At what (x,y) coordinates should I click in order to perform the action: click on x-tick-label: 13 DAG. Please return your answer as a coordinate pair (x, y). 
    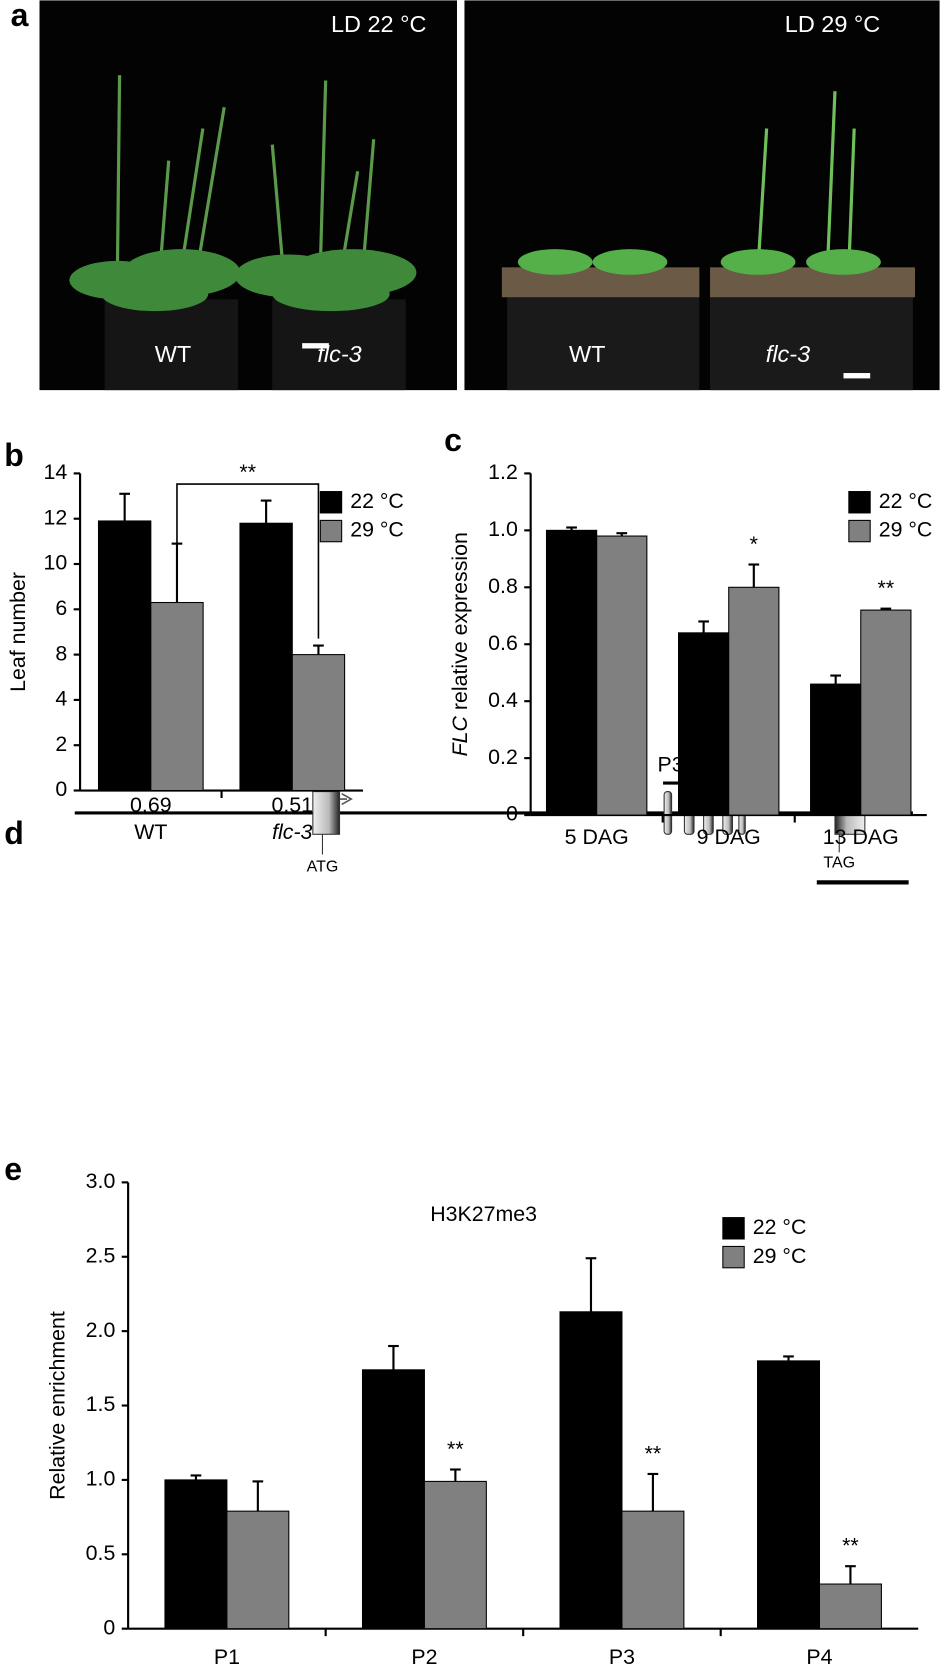
    Looking at the image, I should click on (861, 837).